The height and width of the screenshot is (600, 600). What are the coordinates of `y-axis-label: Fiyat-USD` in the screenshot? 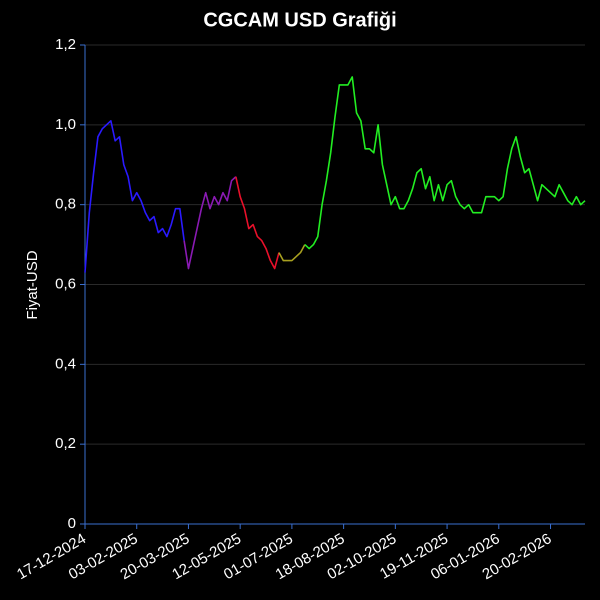 It's located at (32, 284).